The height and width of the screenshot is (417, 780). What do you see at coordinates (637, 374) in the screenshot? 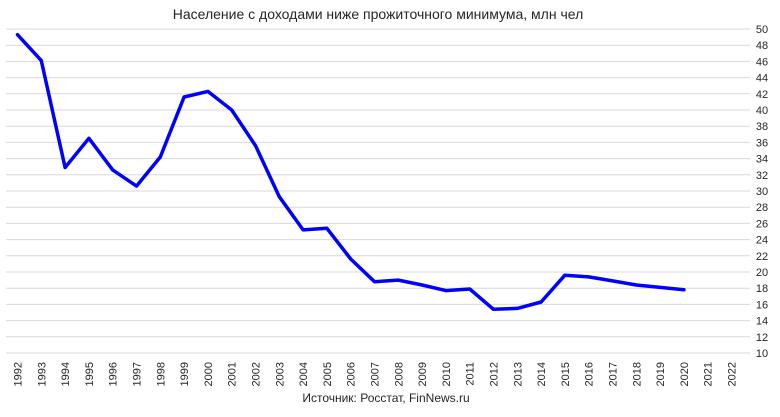
I see `x-tick-label-2018: 2018` at bounding box center [637, 374].